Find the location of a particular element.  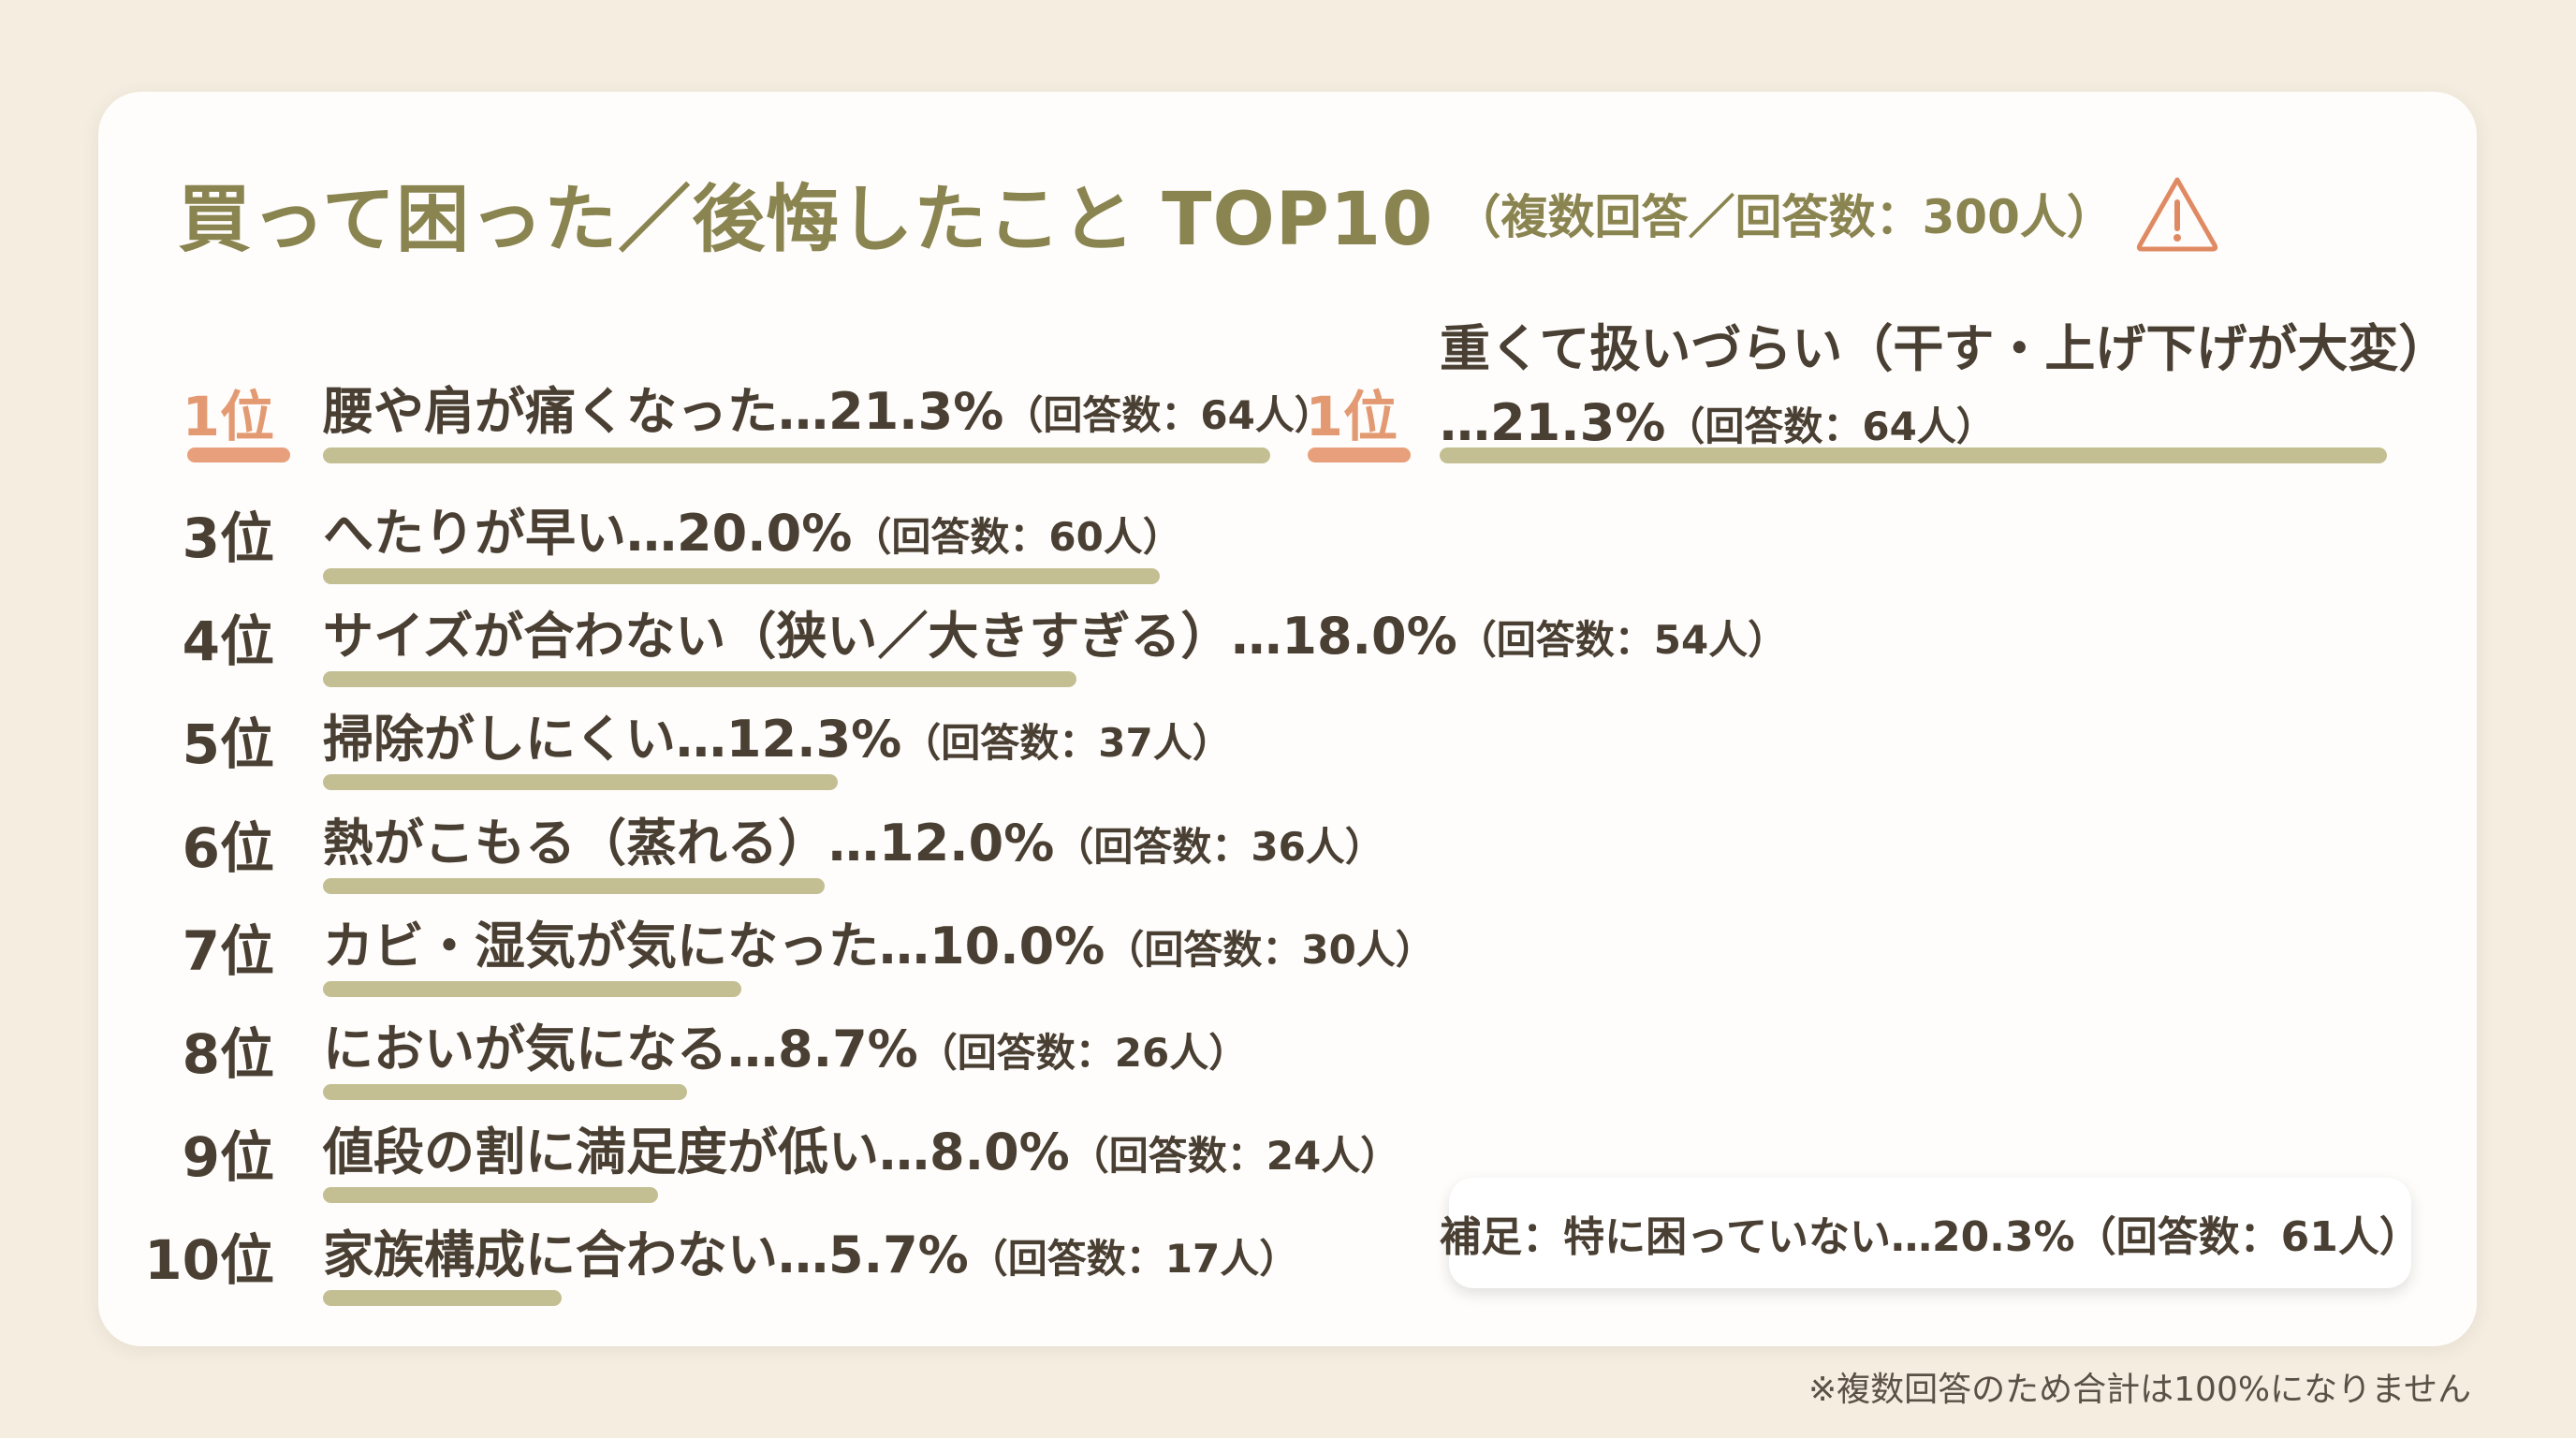

item-text: においが気になる is located at coordinates (525, 1049).